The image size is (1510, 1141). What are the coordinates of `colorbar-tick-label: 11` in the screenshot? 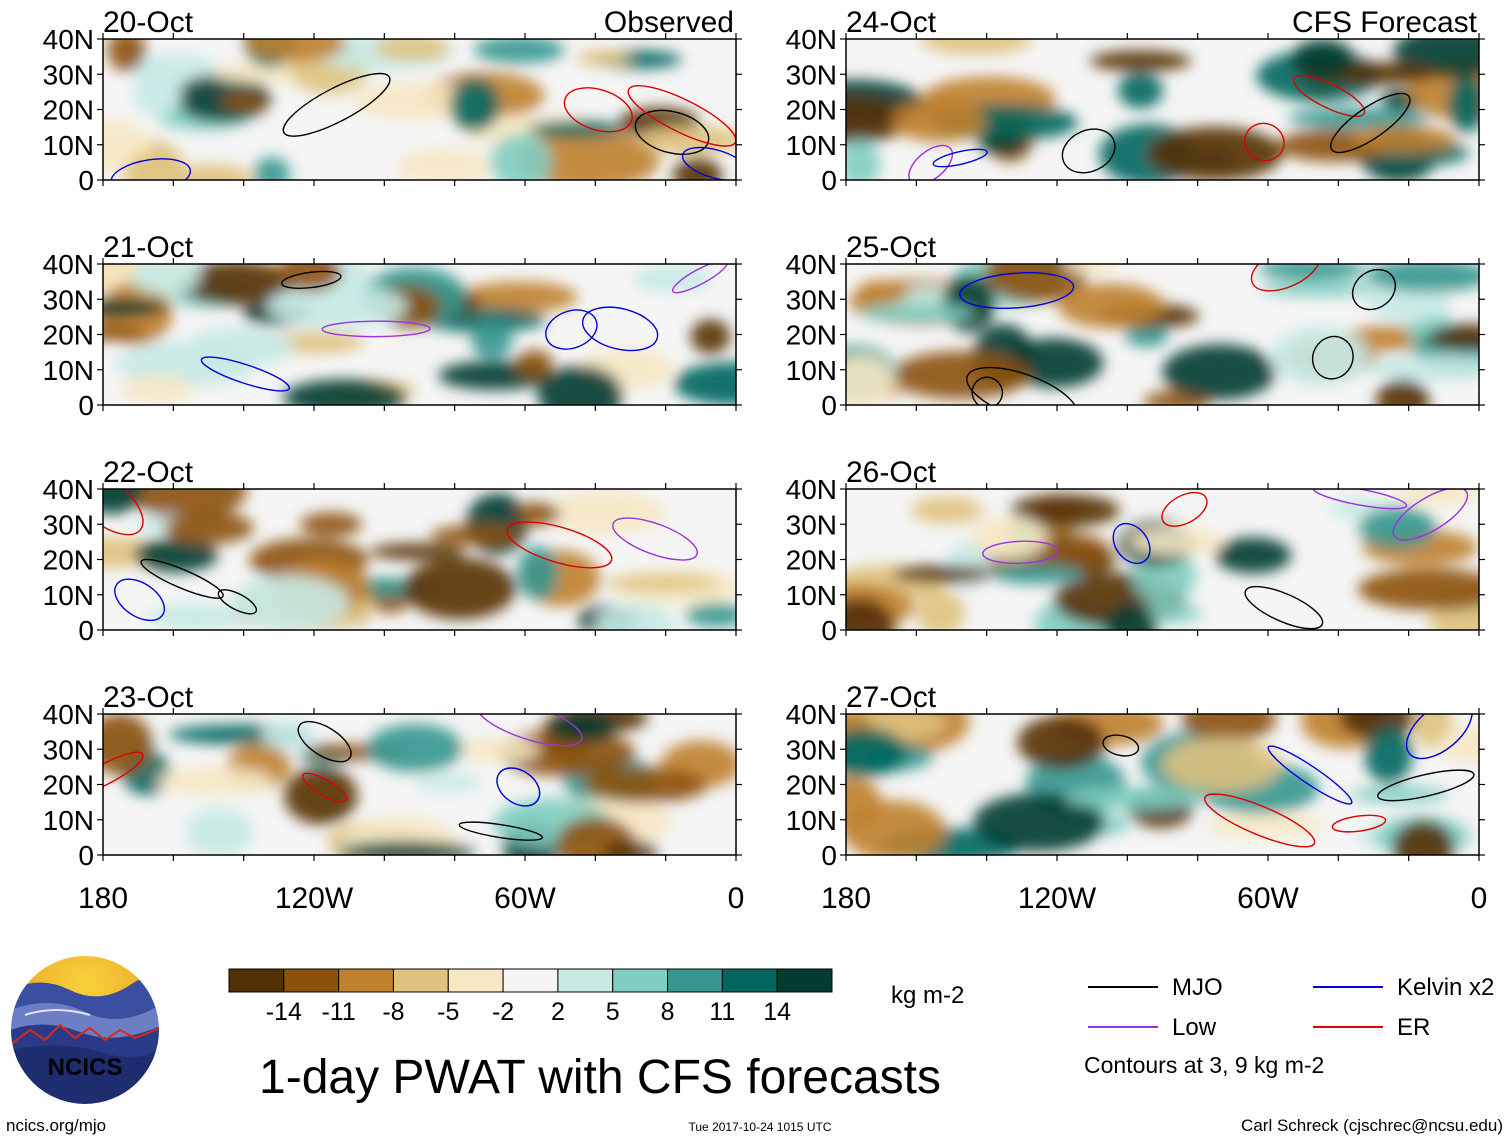 It's located at (722, 1012).